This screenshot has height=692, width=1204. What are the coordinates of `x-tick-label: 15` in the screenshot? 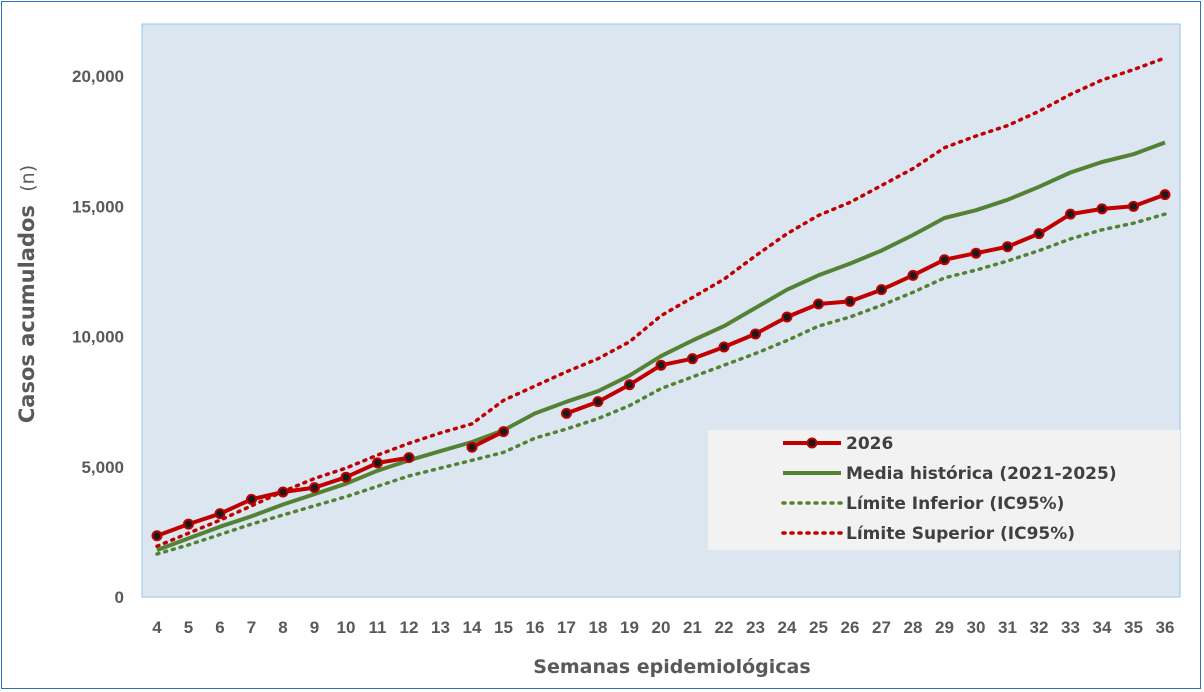 It's located at (503, 627).